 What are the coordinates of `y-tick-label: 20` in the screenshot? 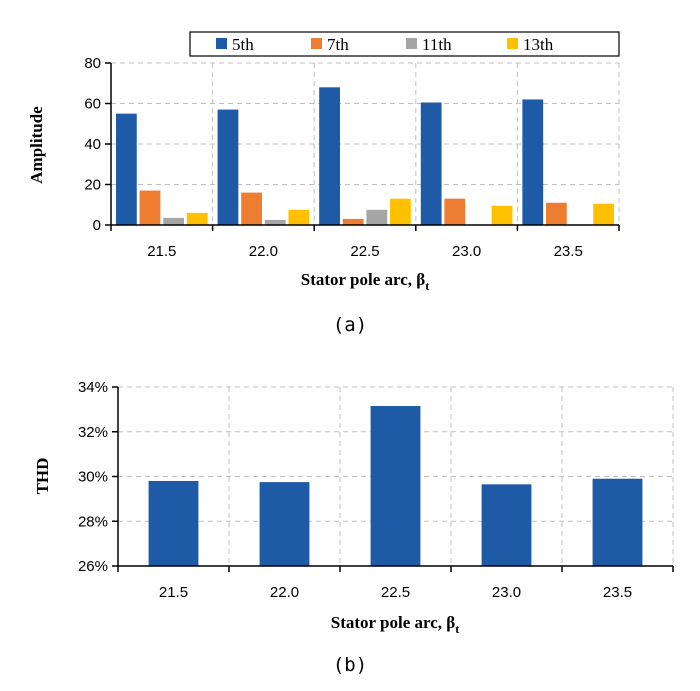 It's located at (92, 185).